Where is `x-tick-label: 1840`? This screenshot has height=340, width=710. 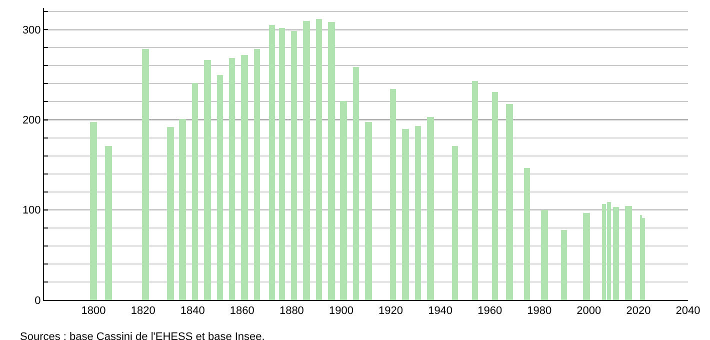
x-tick-label: 1840 is located at coordinates (192, 311).